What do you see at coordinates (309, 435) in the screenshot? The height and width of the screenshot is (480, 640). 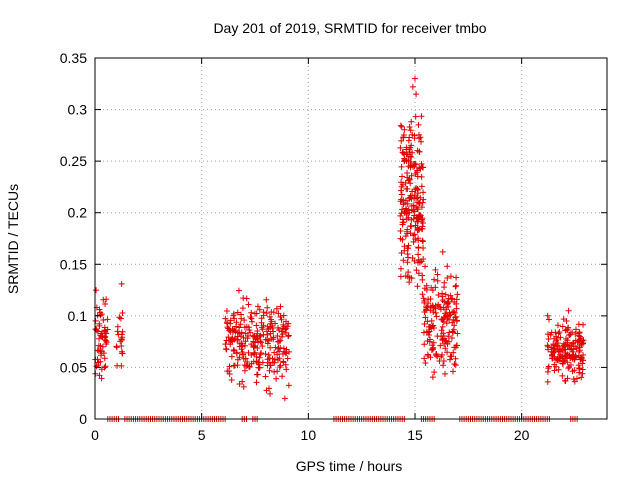 I see `x-tick-label: 10` at bounding box center [309, 435].